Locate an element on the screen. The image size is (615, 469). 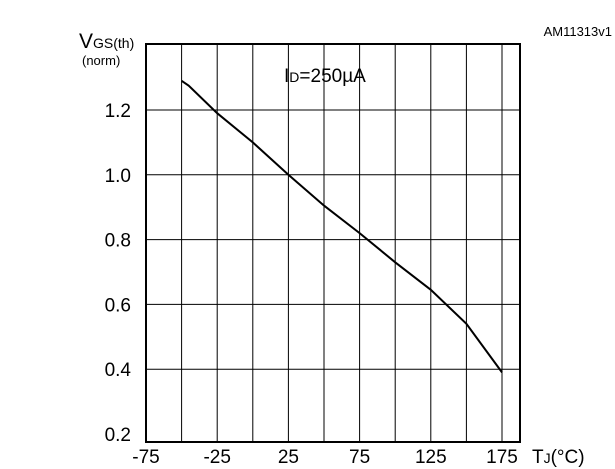
x-tick-label: -25 is located at coordinates (216, 457).